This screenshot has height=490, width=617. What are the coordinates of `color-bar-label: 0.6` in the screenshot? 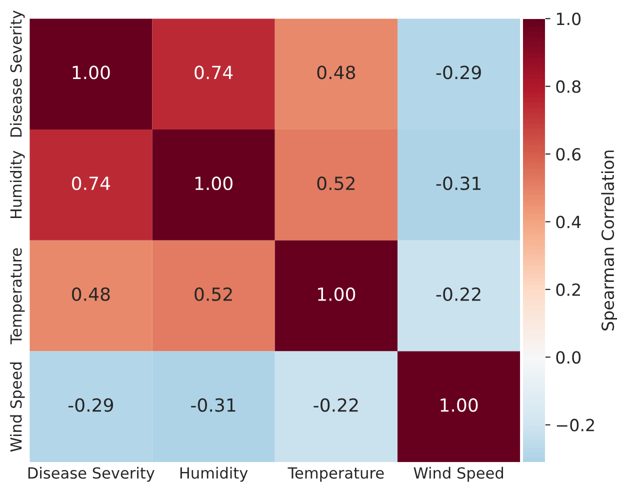 It's located at (568, 154).